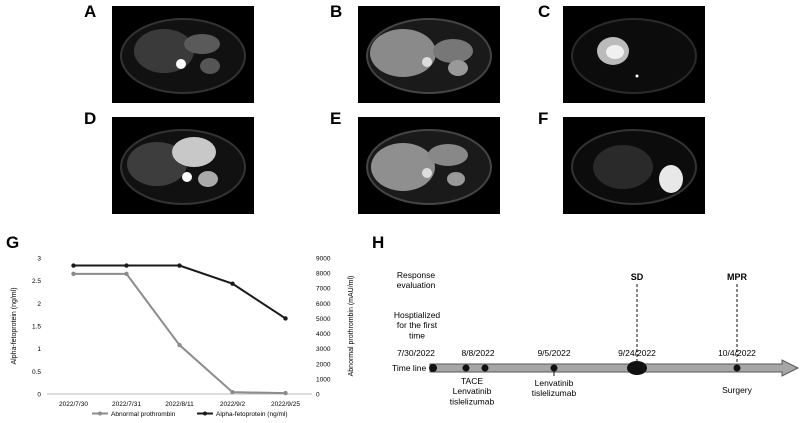 This screenshot has width=800, height=423. Describe the element at coordinates (737, 353) in the screenshot. I see `event-date-label: 10/4/2022` at that location.